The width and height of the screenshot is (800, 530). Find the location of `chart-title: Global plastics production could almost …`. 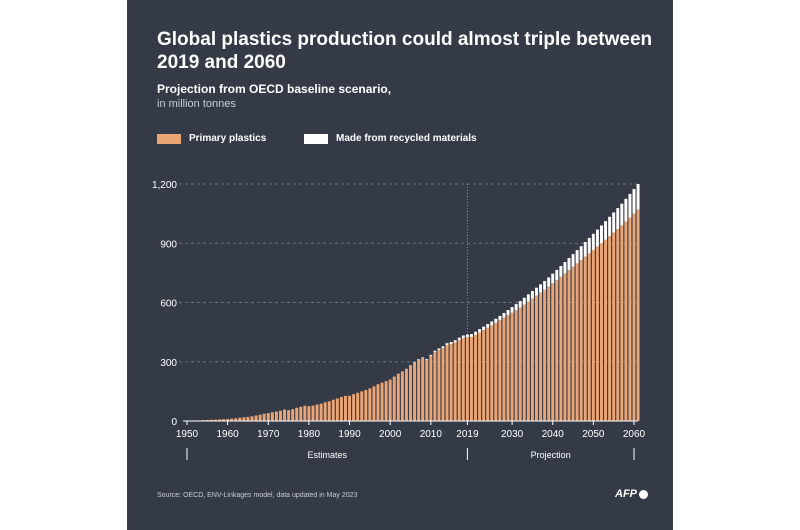

chart-title: Global plastics production could almost … is located at coordinates (405, 51).